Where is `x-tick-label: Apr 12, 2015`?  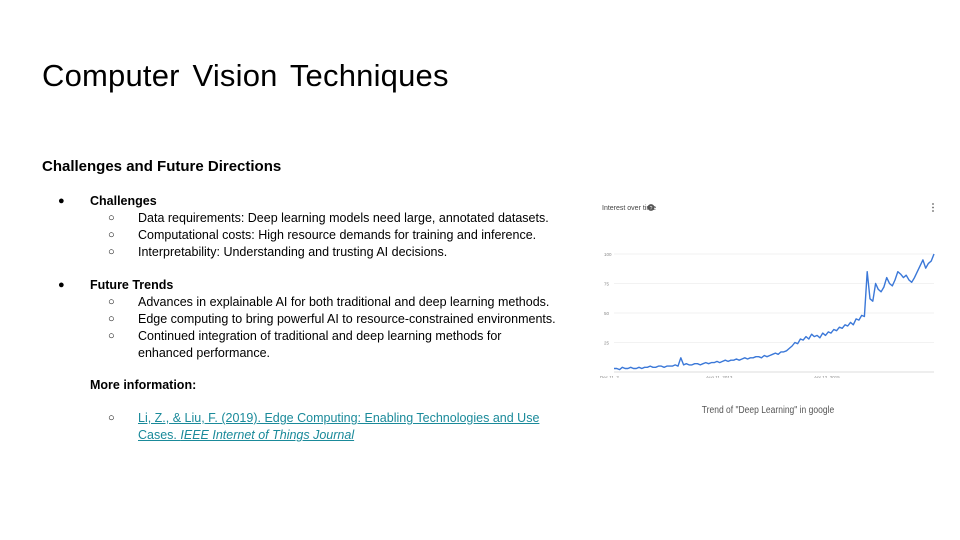
x-tick-label: Apr 12, 2015 is located at coordinates (827, 376).